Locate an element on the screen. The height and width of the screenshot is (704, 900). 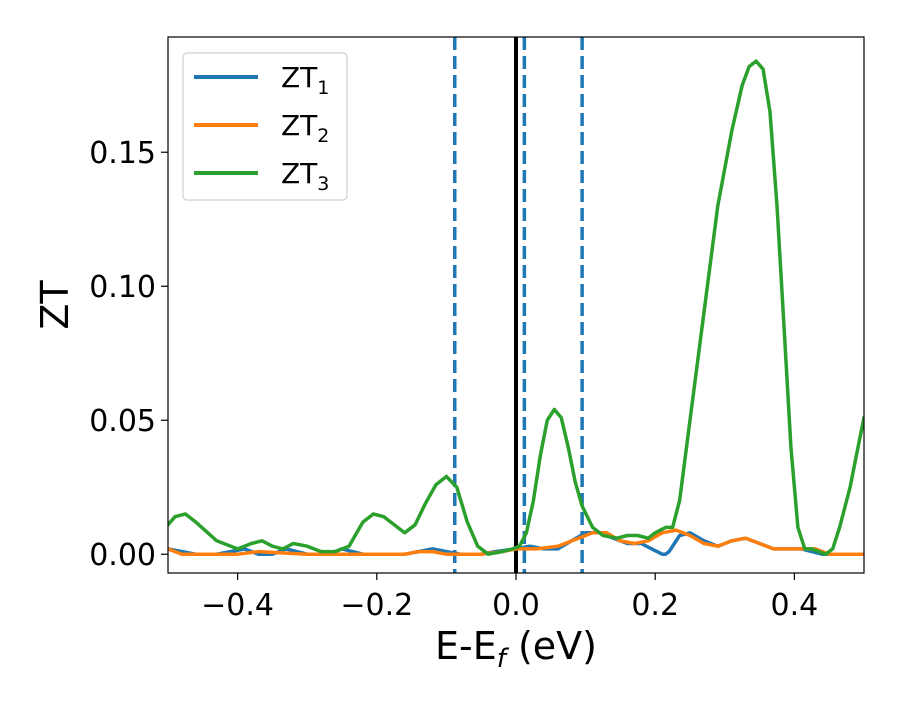
legend-box is located at coordinates (265, 126).